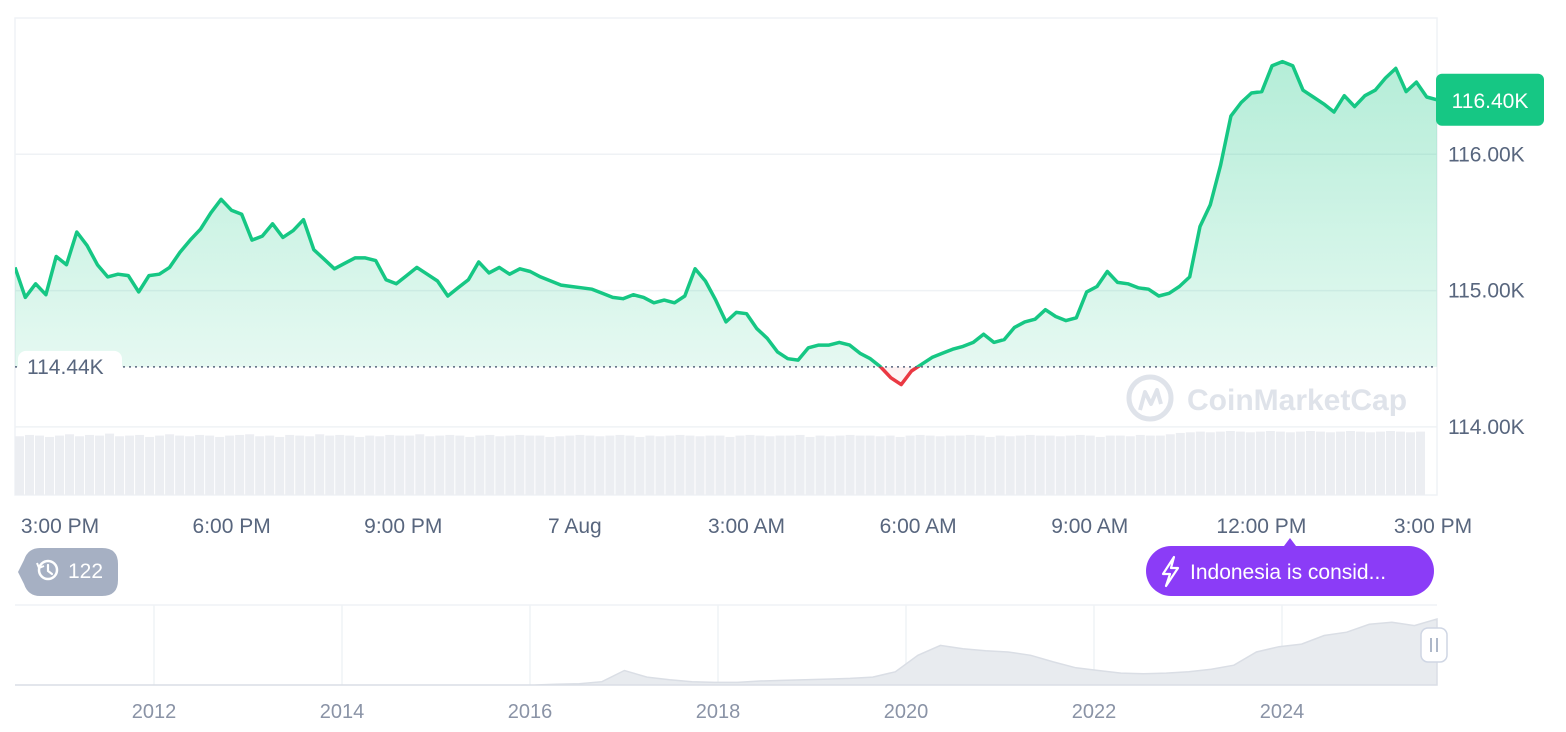 This screenshot has width=1566, height=732. What do you see at coordinates (575, 526) in the screenshot?
I see `x-tick-label: 7 Aug` at bounding box center [575, 526].